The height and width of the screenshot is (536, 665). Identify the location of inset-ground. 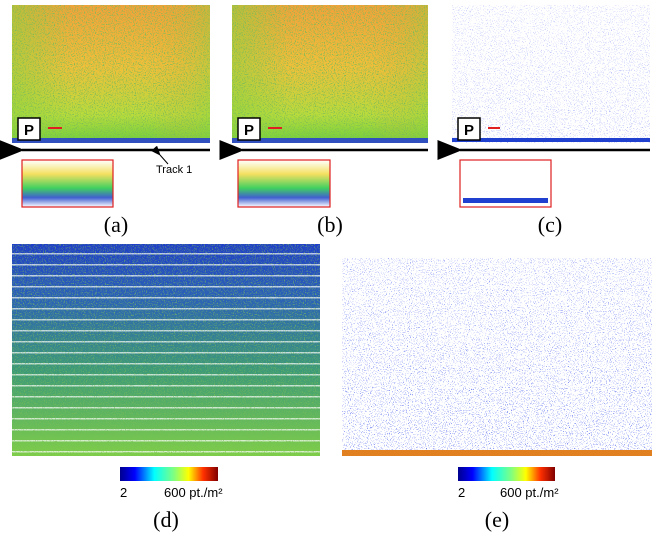
(505, 200).